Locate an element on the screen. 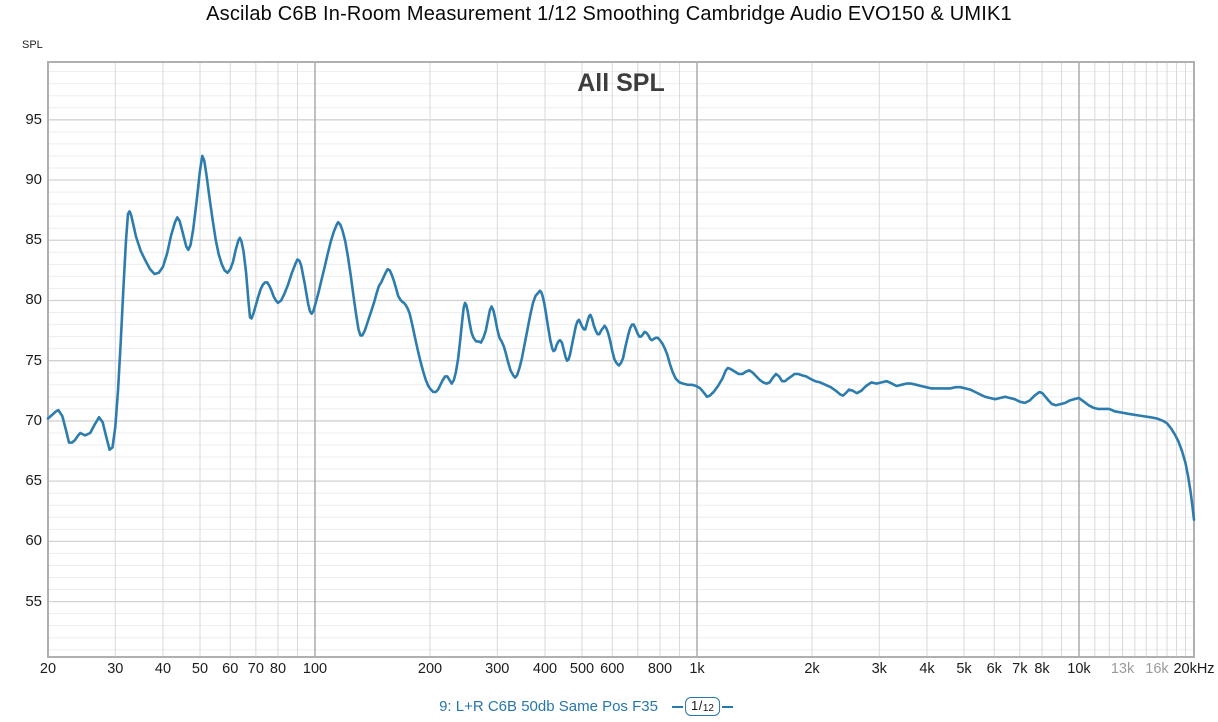  x-tick-label: 5k is located at coordinates (964, 669).